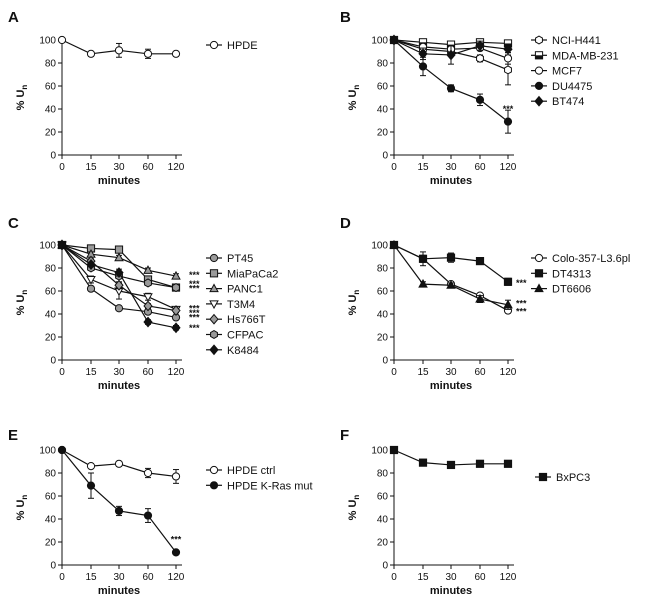 This screenshot has height=615, width=650. I want to click on panel-a-x-axis-title: minutes, so click(119, 181).